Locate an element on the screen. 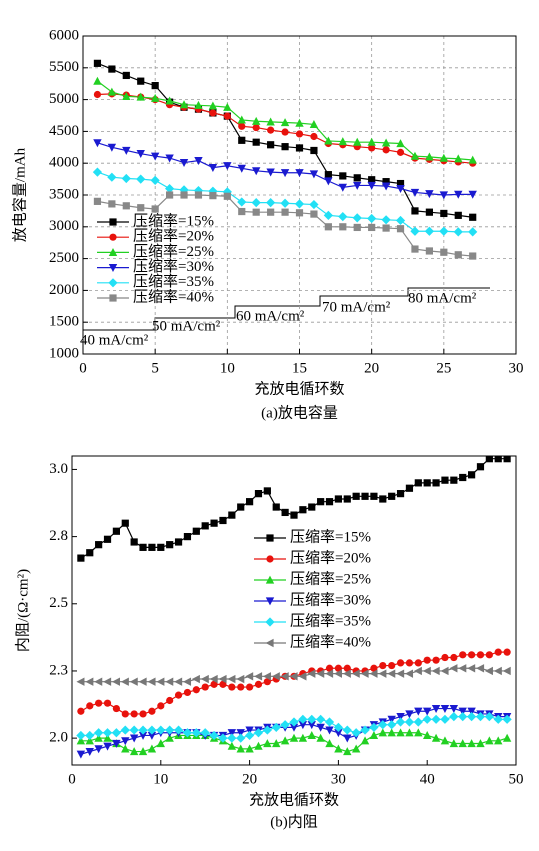 This screenshot has width=539, height=851. y-tick-label: 4000 is located at coordinates (64, 163).